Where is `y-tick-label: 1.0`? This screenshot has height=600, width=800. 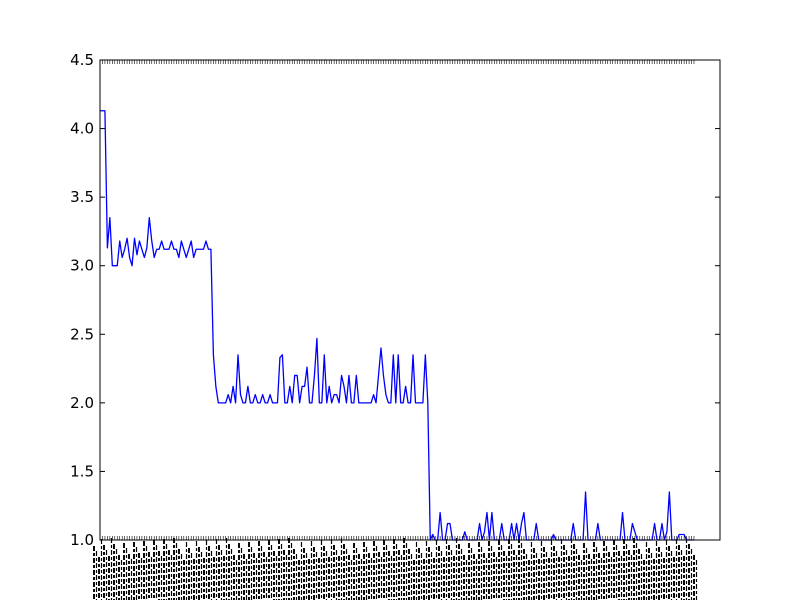
y-tick-label: 1.0 is located at coordinates (82, 540).